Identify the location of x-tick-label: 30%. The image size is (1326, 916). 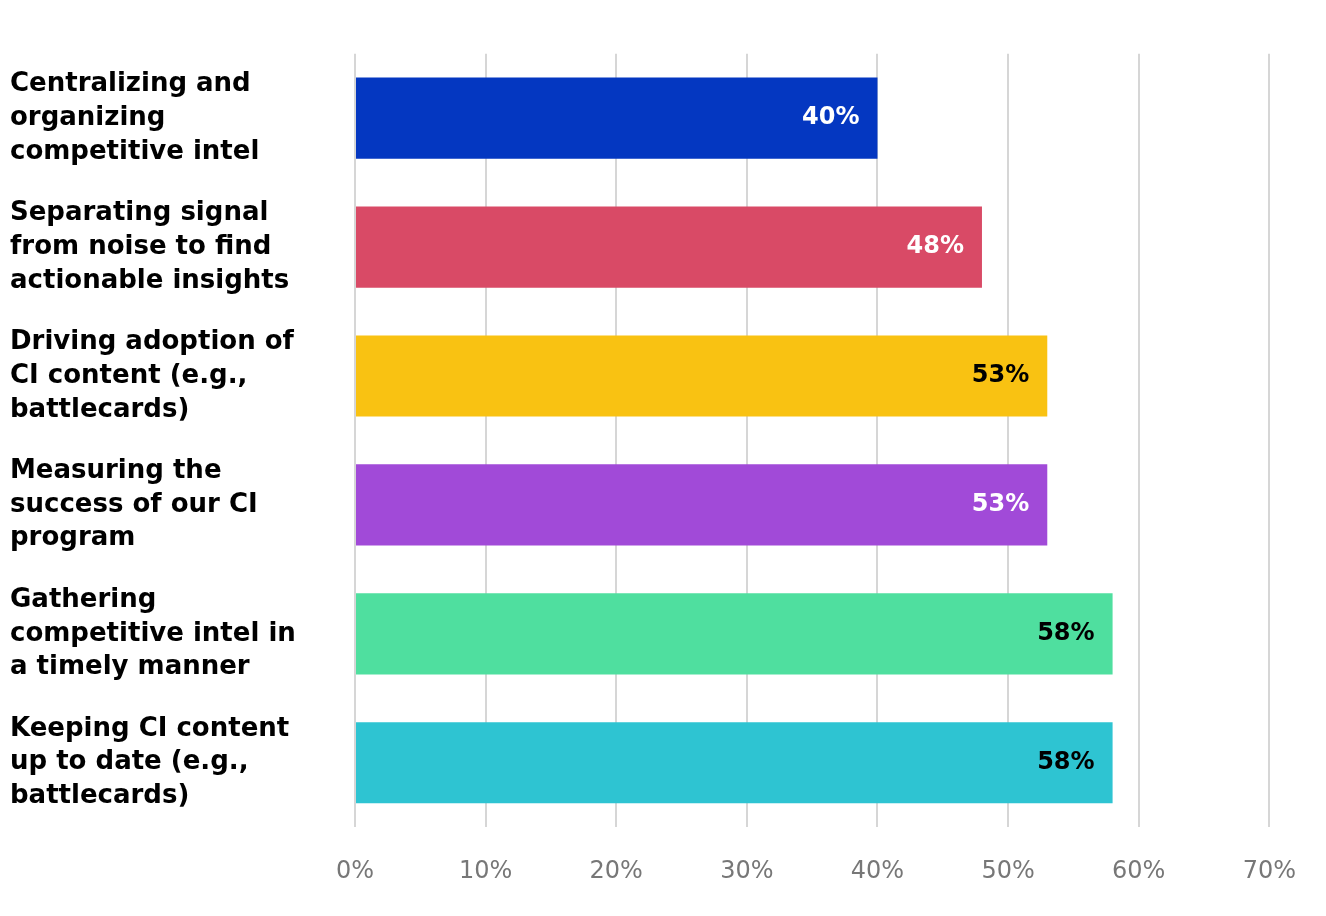
(747, 869).